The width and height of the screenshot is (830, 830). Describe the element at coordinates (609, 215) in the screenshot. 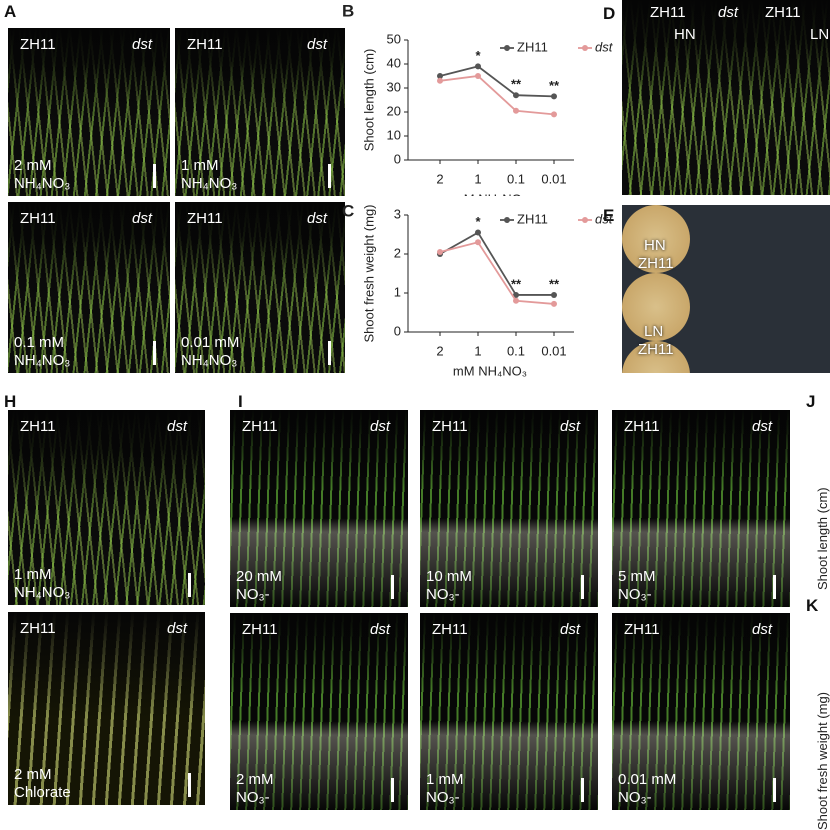

I see `panel-letter: E` at that location.